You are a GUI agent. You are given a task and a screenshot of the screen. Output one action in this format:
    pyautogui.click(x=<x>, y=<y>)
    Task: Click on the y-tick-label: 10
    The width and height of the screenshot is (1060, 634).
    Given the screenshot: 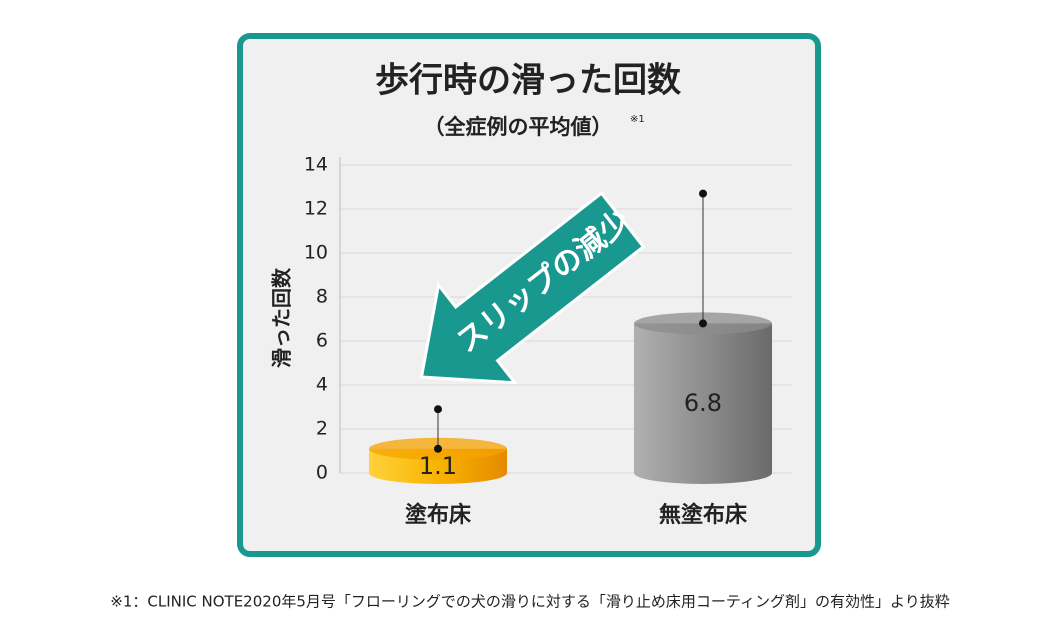 What is the action you would take?
    pyautogui.click(x=316, y=253)
    